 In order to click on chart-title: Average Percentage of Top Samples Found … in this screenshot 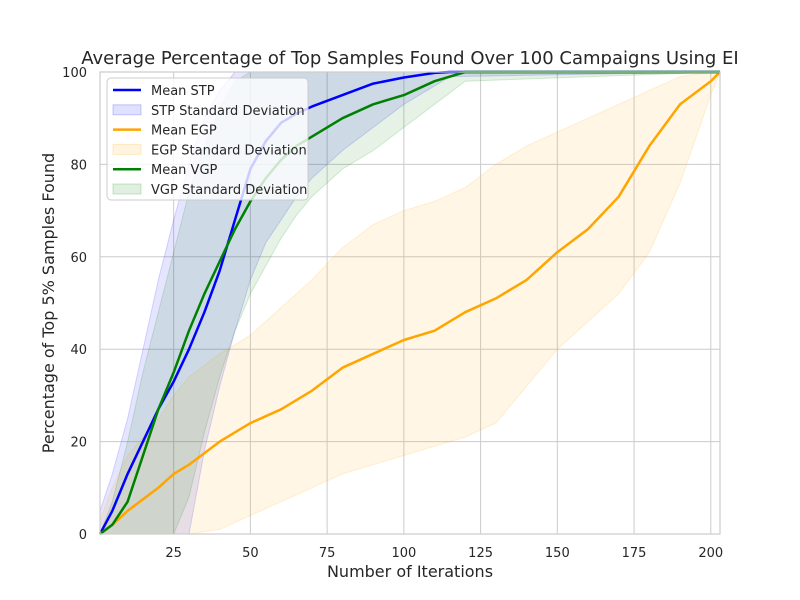, I will do `click(409, 58)`.